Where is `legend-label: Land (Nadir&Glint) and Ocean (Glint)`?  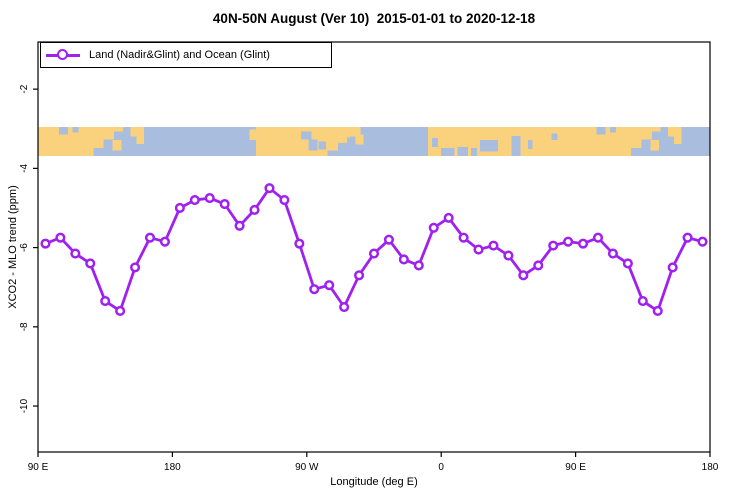
legend-label: Land (Nadir&Glint) and Ocean (Glint) is located at coordinates (179, 55).